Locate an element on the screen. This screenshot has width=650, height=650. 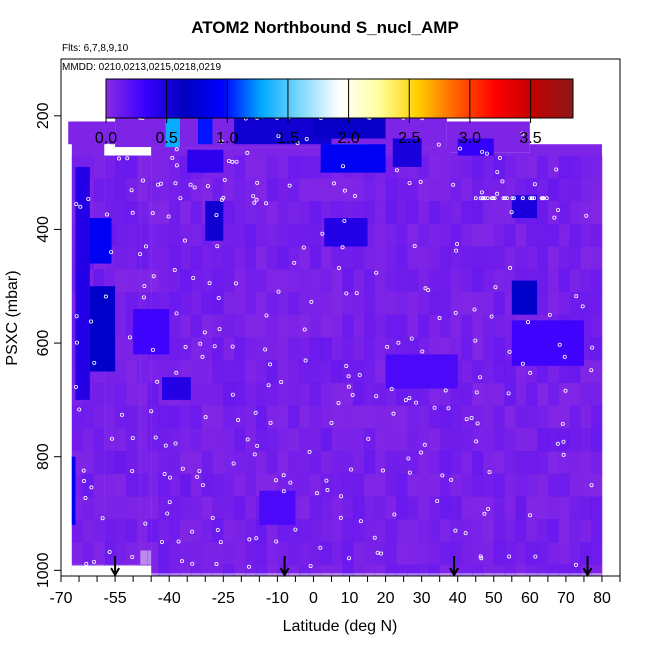
x-tick-label: -40 is located at coordinates (169, 598).